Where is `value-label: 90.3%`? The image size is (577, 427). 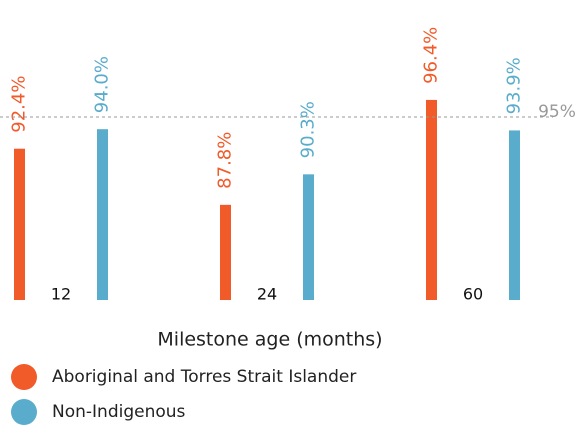
value-label: 90.3% is located at coordinates (308, 129).